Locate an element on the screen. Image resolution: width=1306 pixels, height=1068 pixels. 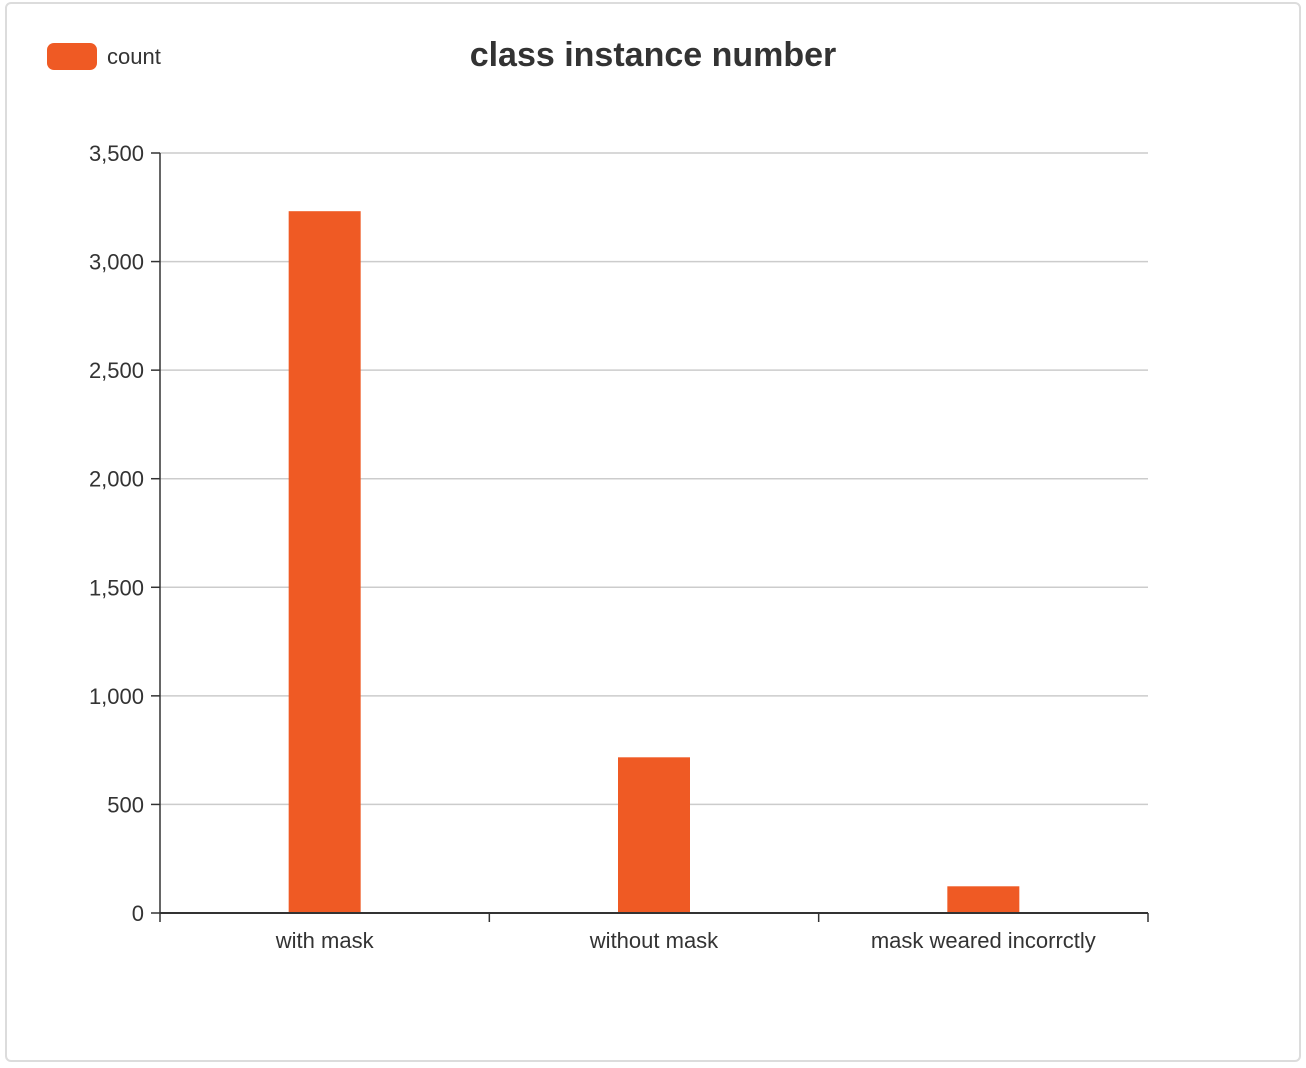
chart-title: class instance number is located at coordinates (653, 55).